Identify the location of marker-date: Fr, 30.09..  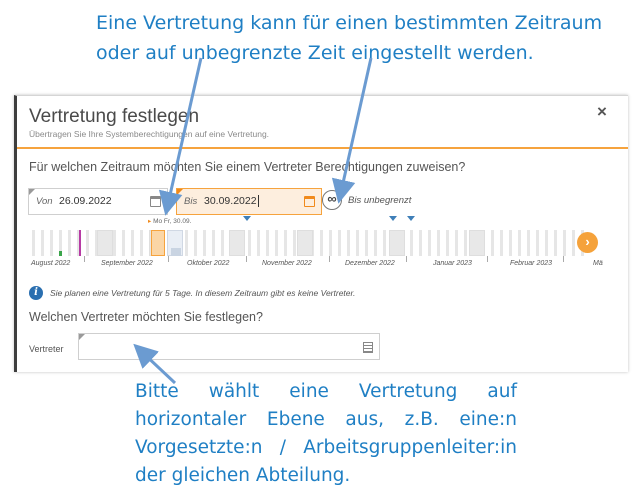
(177, 221).